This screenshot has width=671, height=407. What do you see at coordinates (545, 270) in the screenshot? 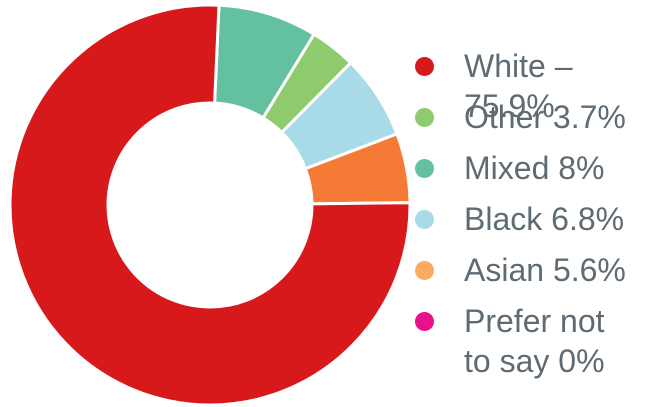
I see `legend-label-asian: Asian 5.6%` at bounding box center [545, 270].